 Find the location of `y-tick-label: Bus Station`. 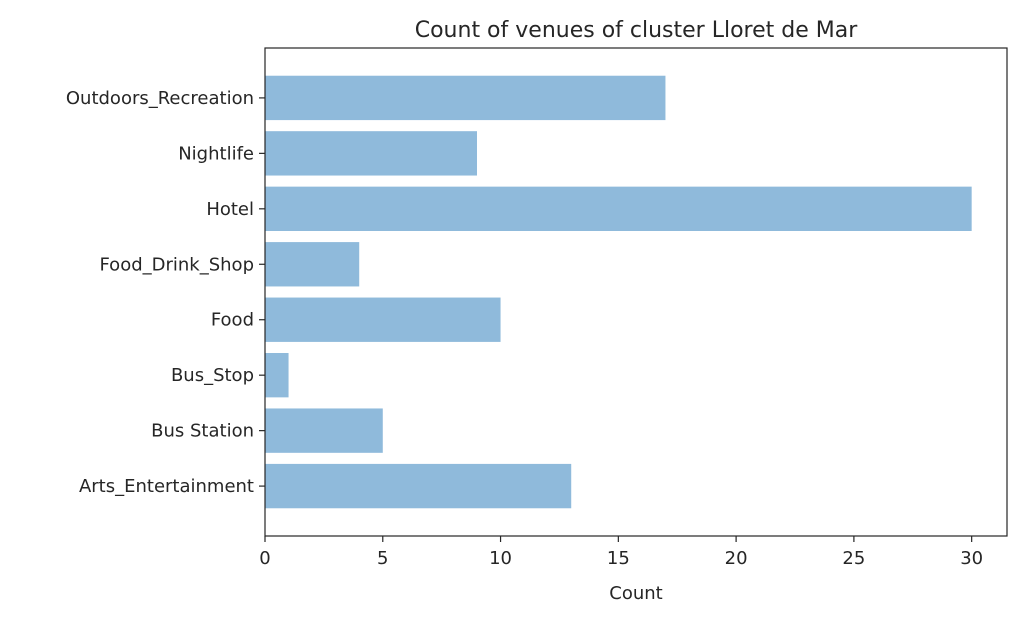

y-tick-label: Bus Station is located at coordinates (202, 431).